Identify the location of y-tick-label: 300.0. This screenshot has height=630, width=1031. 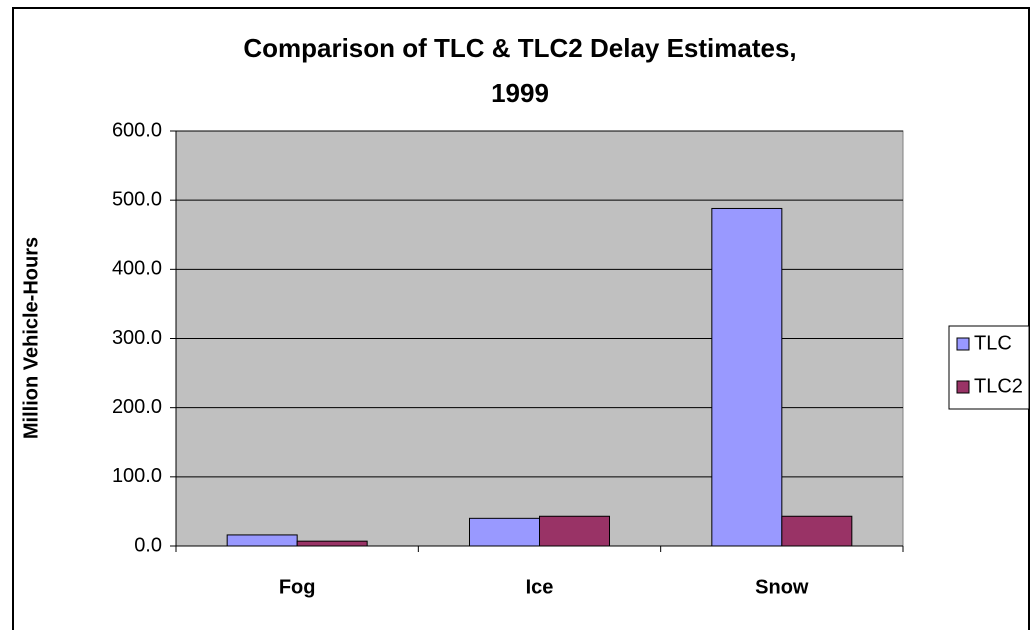
(137, 338).